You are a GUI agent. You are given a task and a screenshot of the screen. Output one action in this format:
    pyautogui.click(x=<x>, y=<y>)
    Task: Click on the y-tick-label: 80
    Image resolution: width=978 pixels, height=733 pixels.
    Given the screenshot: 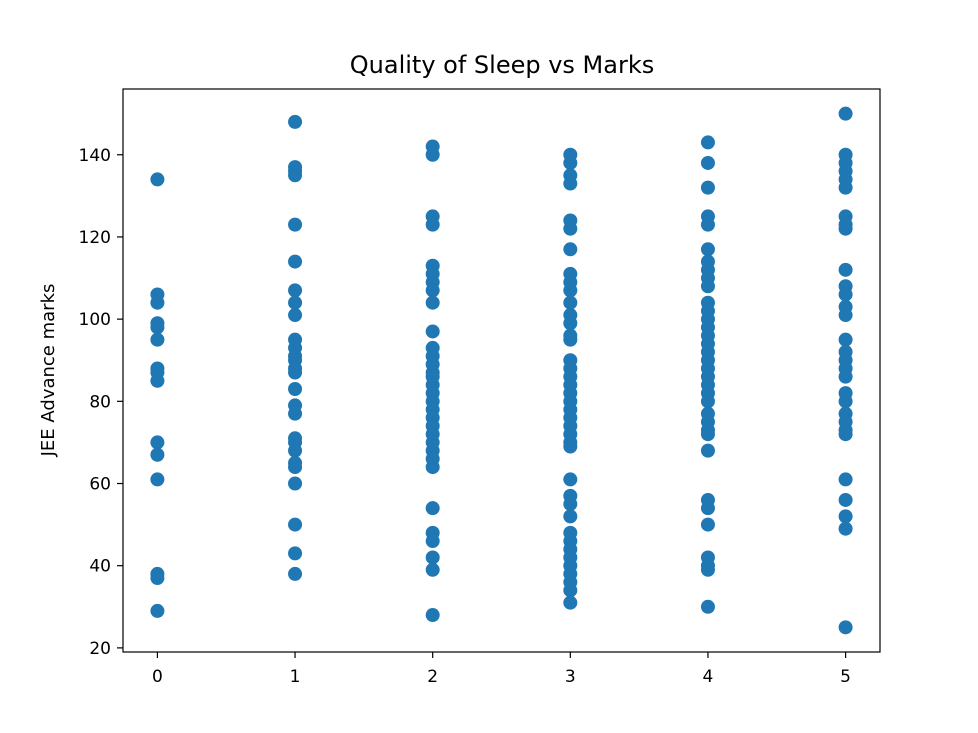 What is the action you would take?
    pyautogui.click(x=100, y=402)
    